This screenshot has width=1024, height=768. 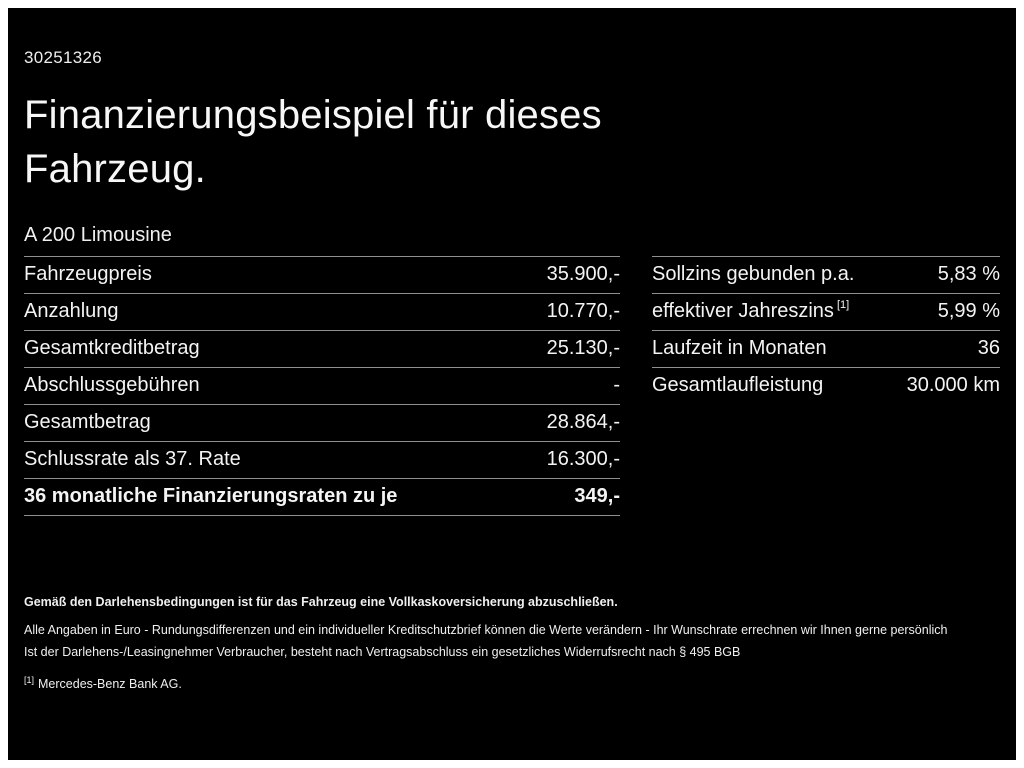 I want to click on table-row: Sollzins gebunden p.a. 5,83 %, so click(x=826, y=274).